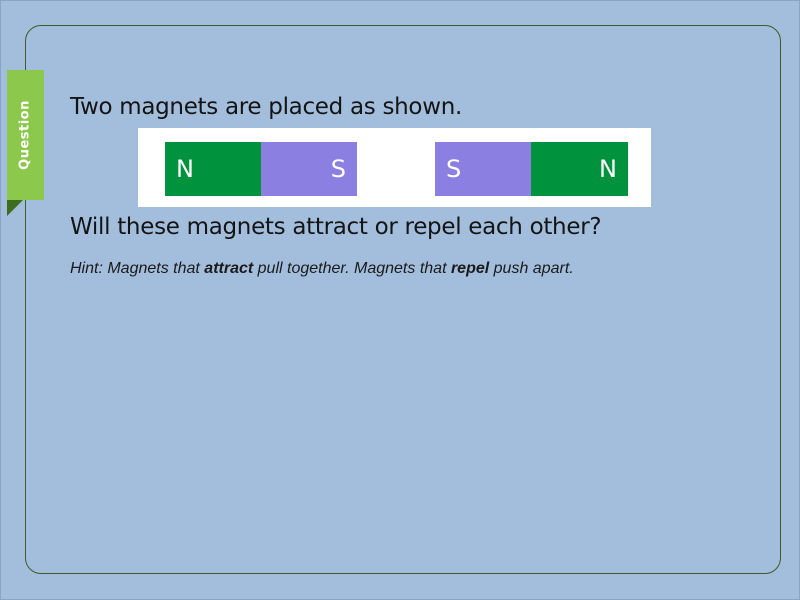 Image resolution: width=800 pixels, height=600 pixels. Describe the element at coordinates (470, 268) in the screenshot. I see `hint-repel: repel` at that location.